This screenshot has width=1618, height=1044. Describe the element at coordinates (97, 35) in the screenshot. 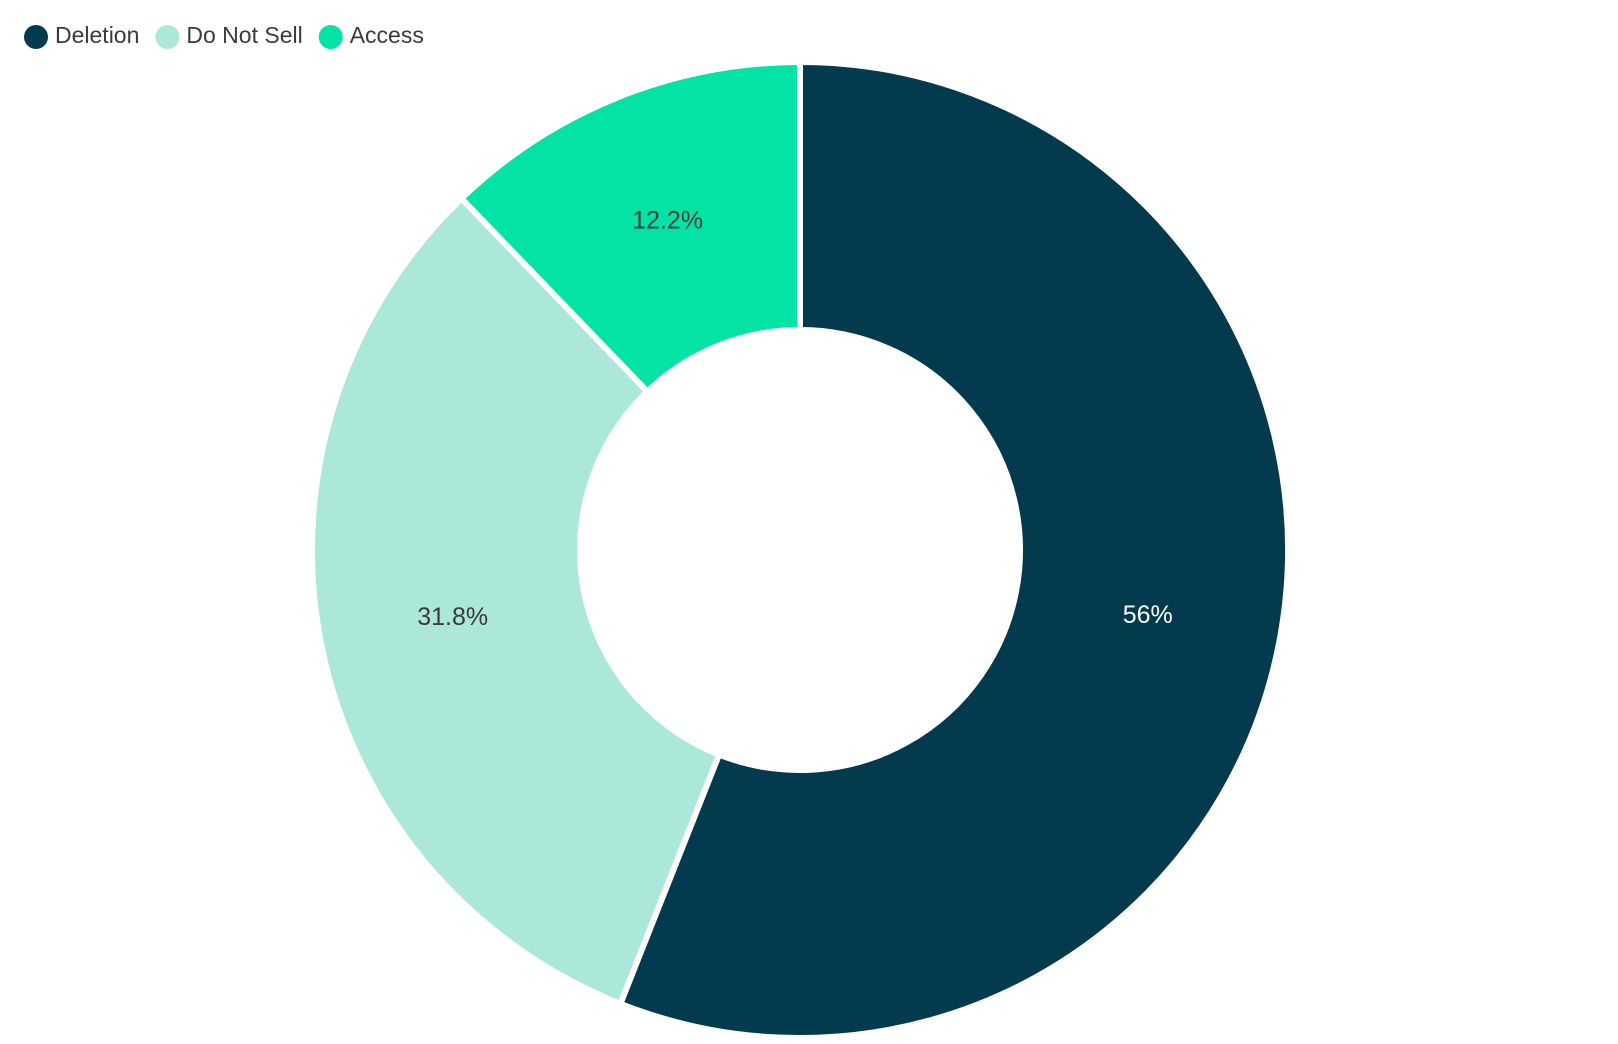

I see `legend-label: Deletion` at that location.